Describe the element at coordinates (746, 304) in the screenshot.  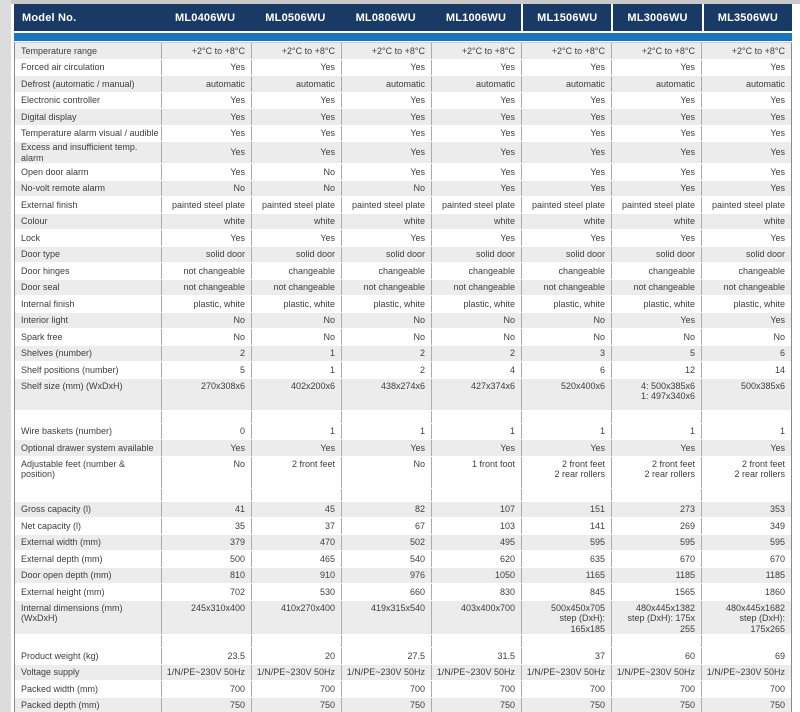
I see `spec-value: plastic, white` at that location.